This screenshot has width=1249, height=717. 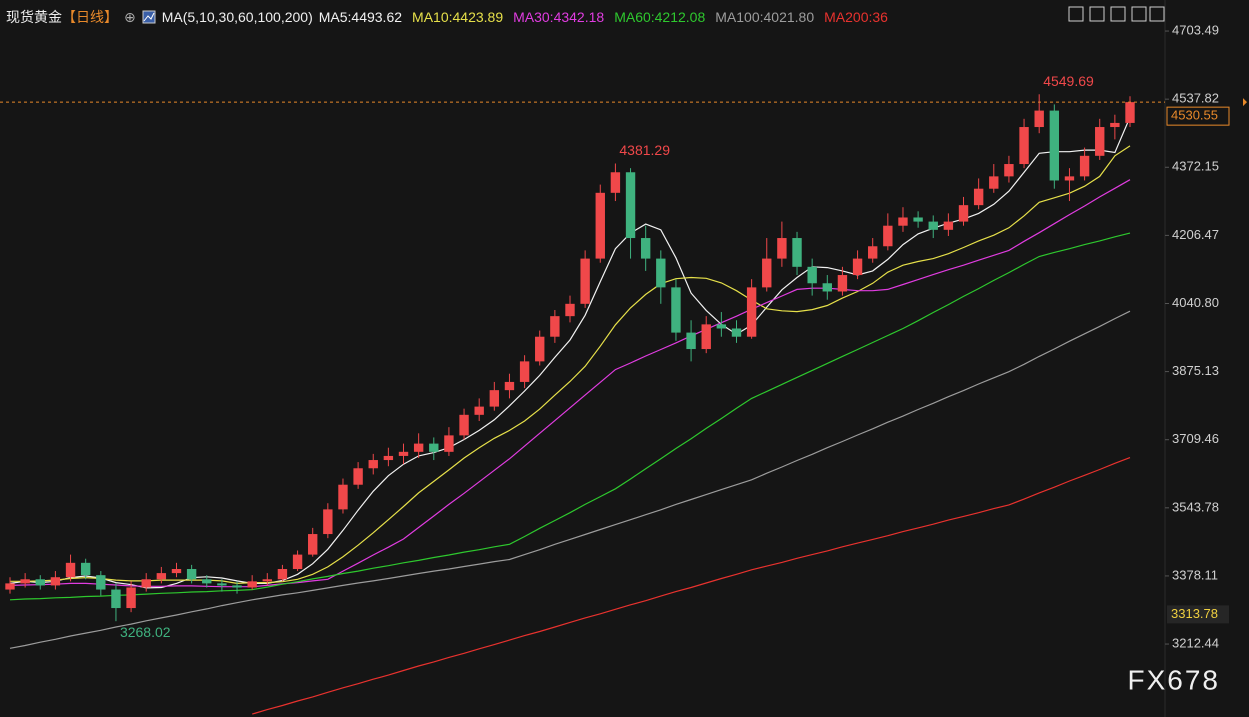 I want to click on extreme-label: 4381.29, so click(x=644, y=150).